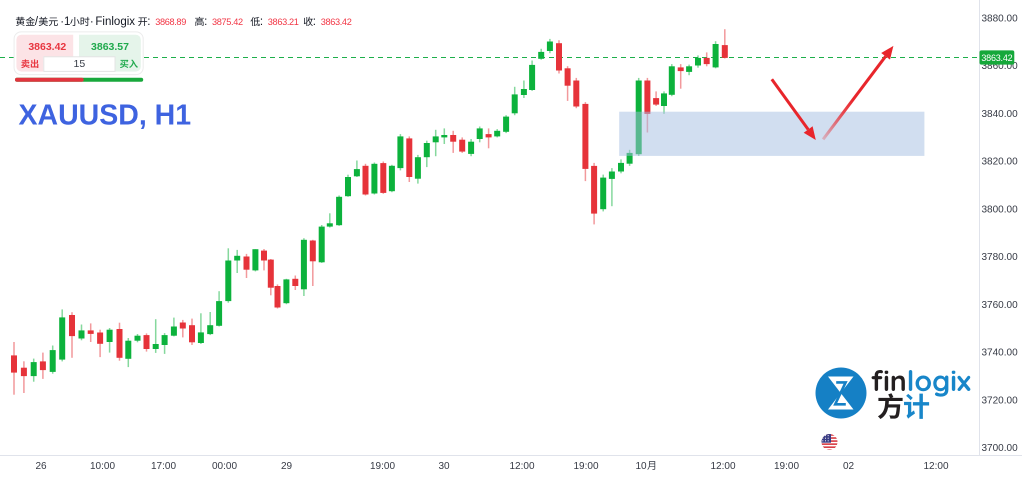 The height and width of the screenshot is (484, 1022). What do you see at coordinates (283, 22) in the screenshot?
I see `svg-text: 3863.21` at bounding box center [283, 22].